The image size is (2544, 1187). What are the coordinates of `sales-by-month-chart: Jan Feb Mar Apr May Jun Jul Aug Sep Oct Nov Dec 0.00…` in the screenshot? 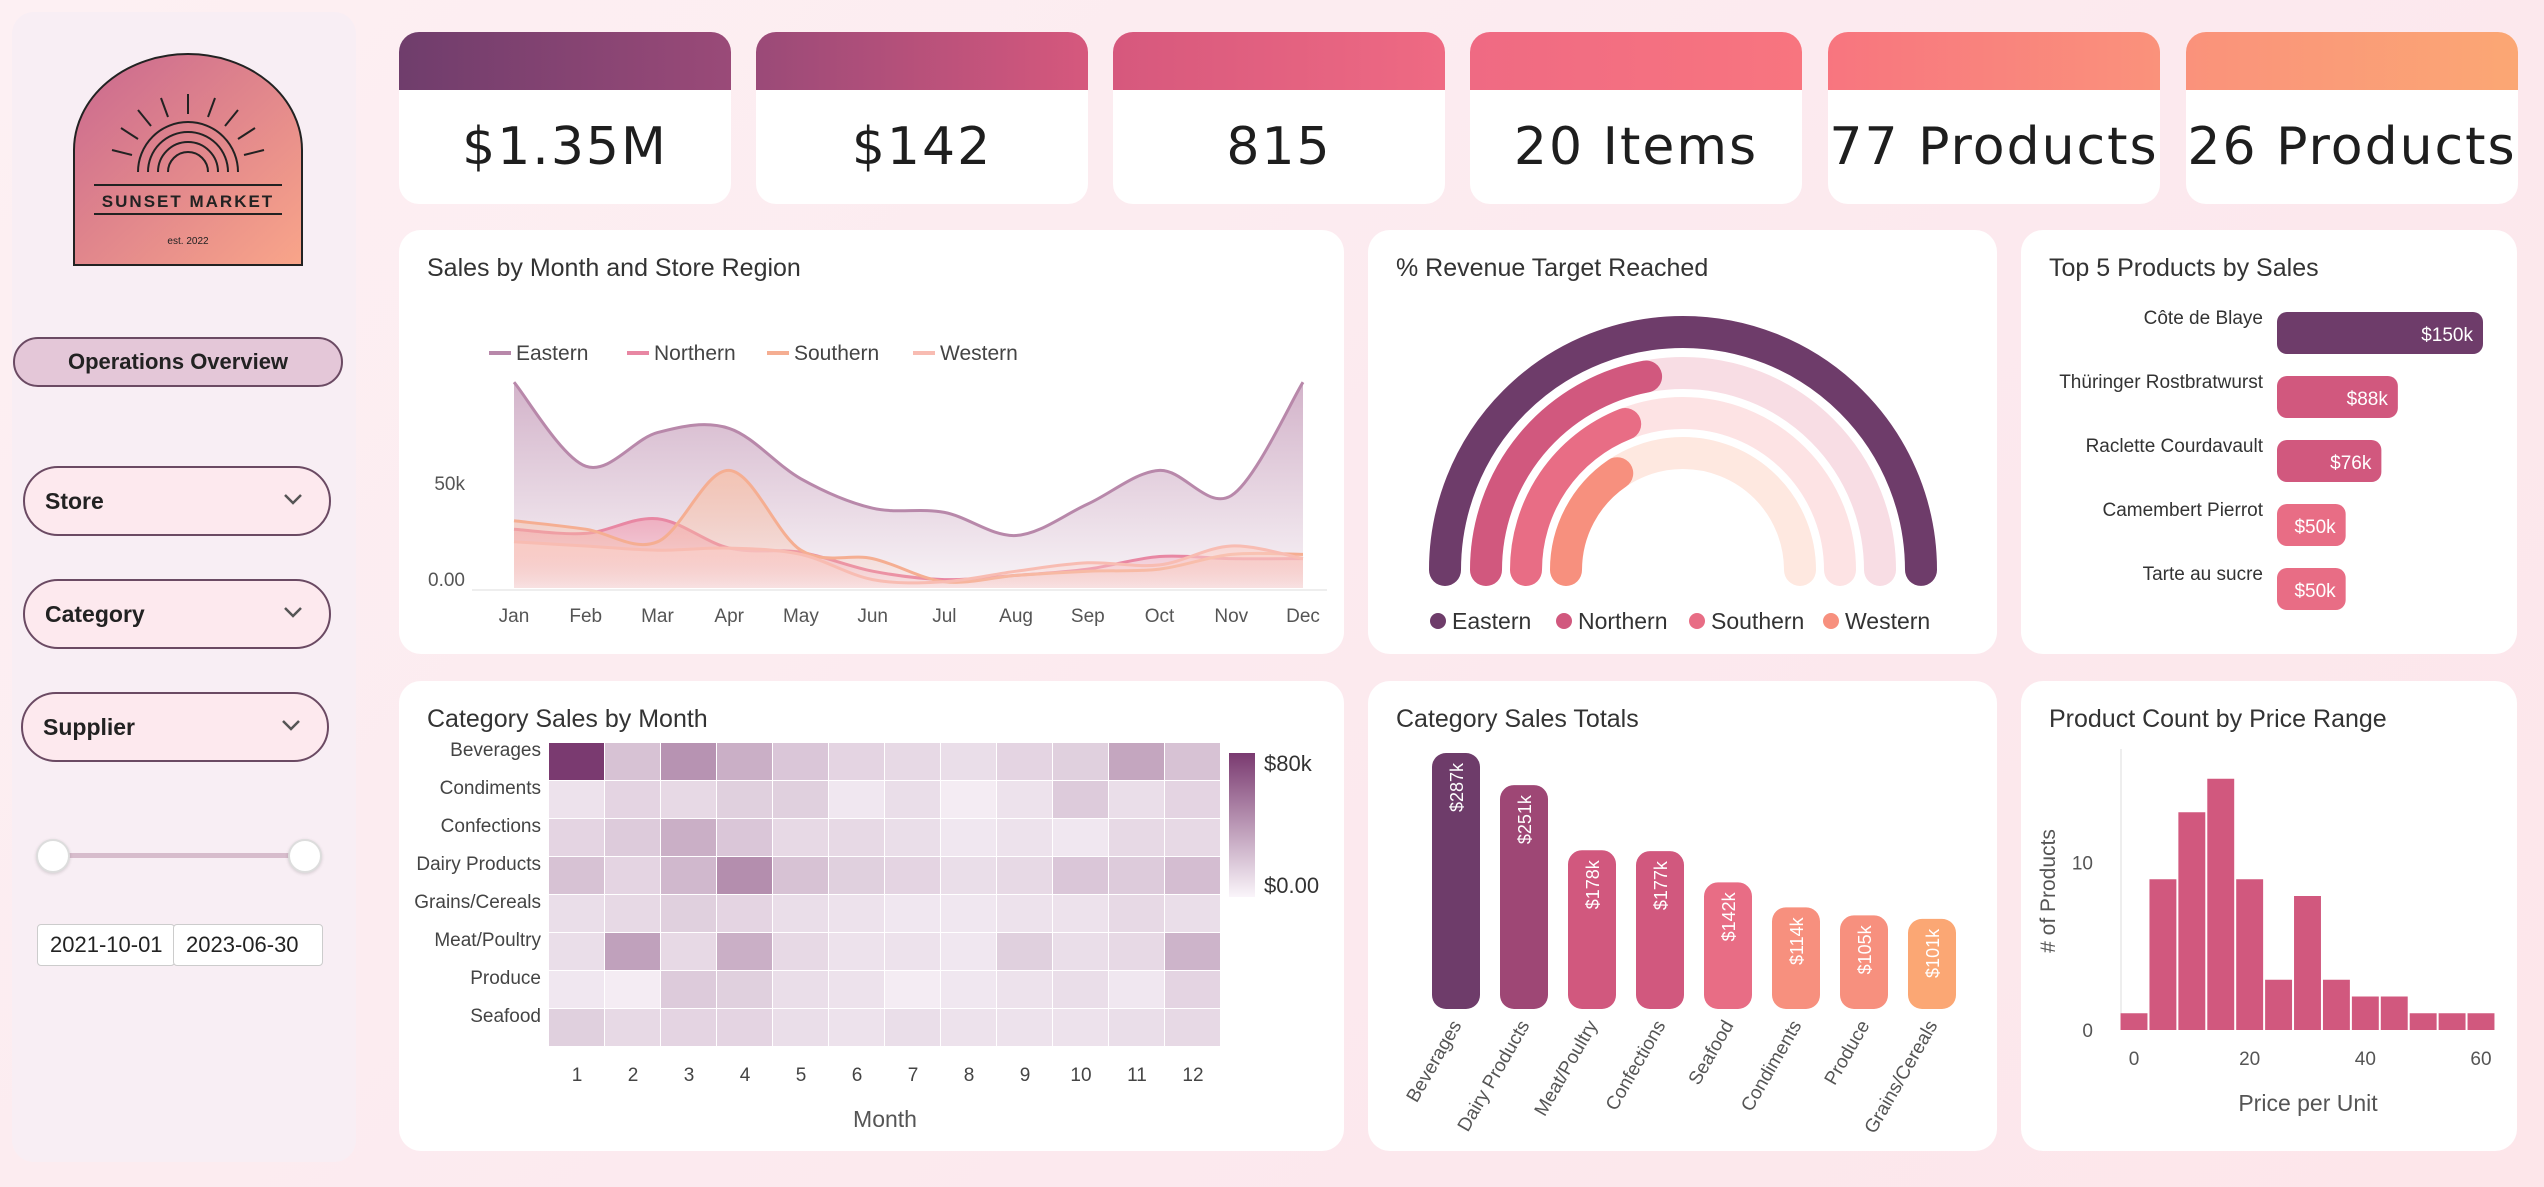 It's located at (877, 484).